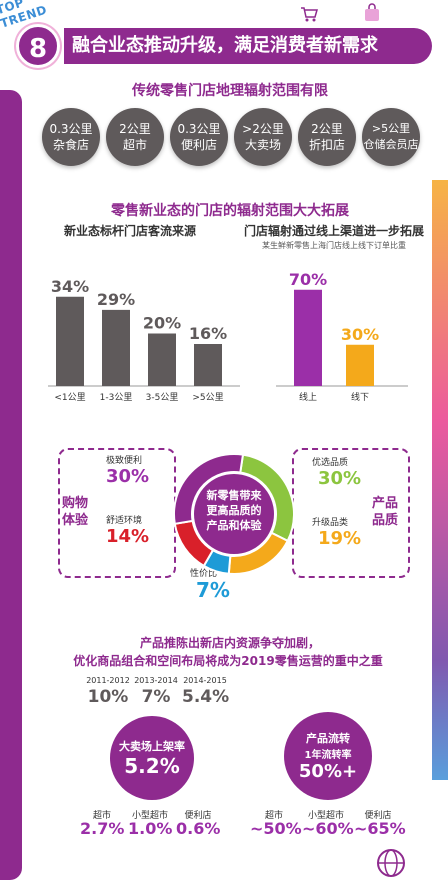  Describe the element at coordinates (230, 211) in the screenshot. I see `section2-title: 零售新业态的门店的辐射范围大大拓展` at that location.